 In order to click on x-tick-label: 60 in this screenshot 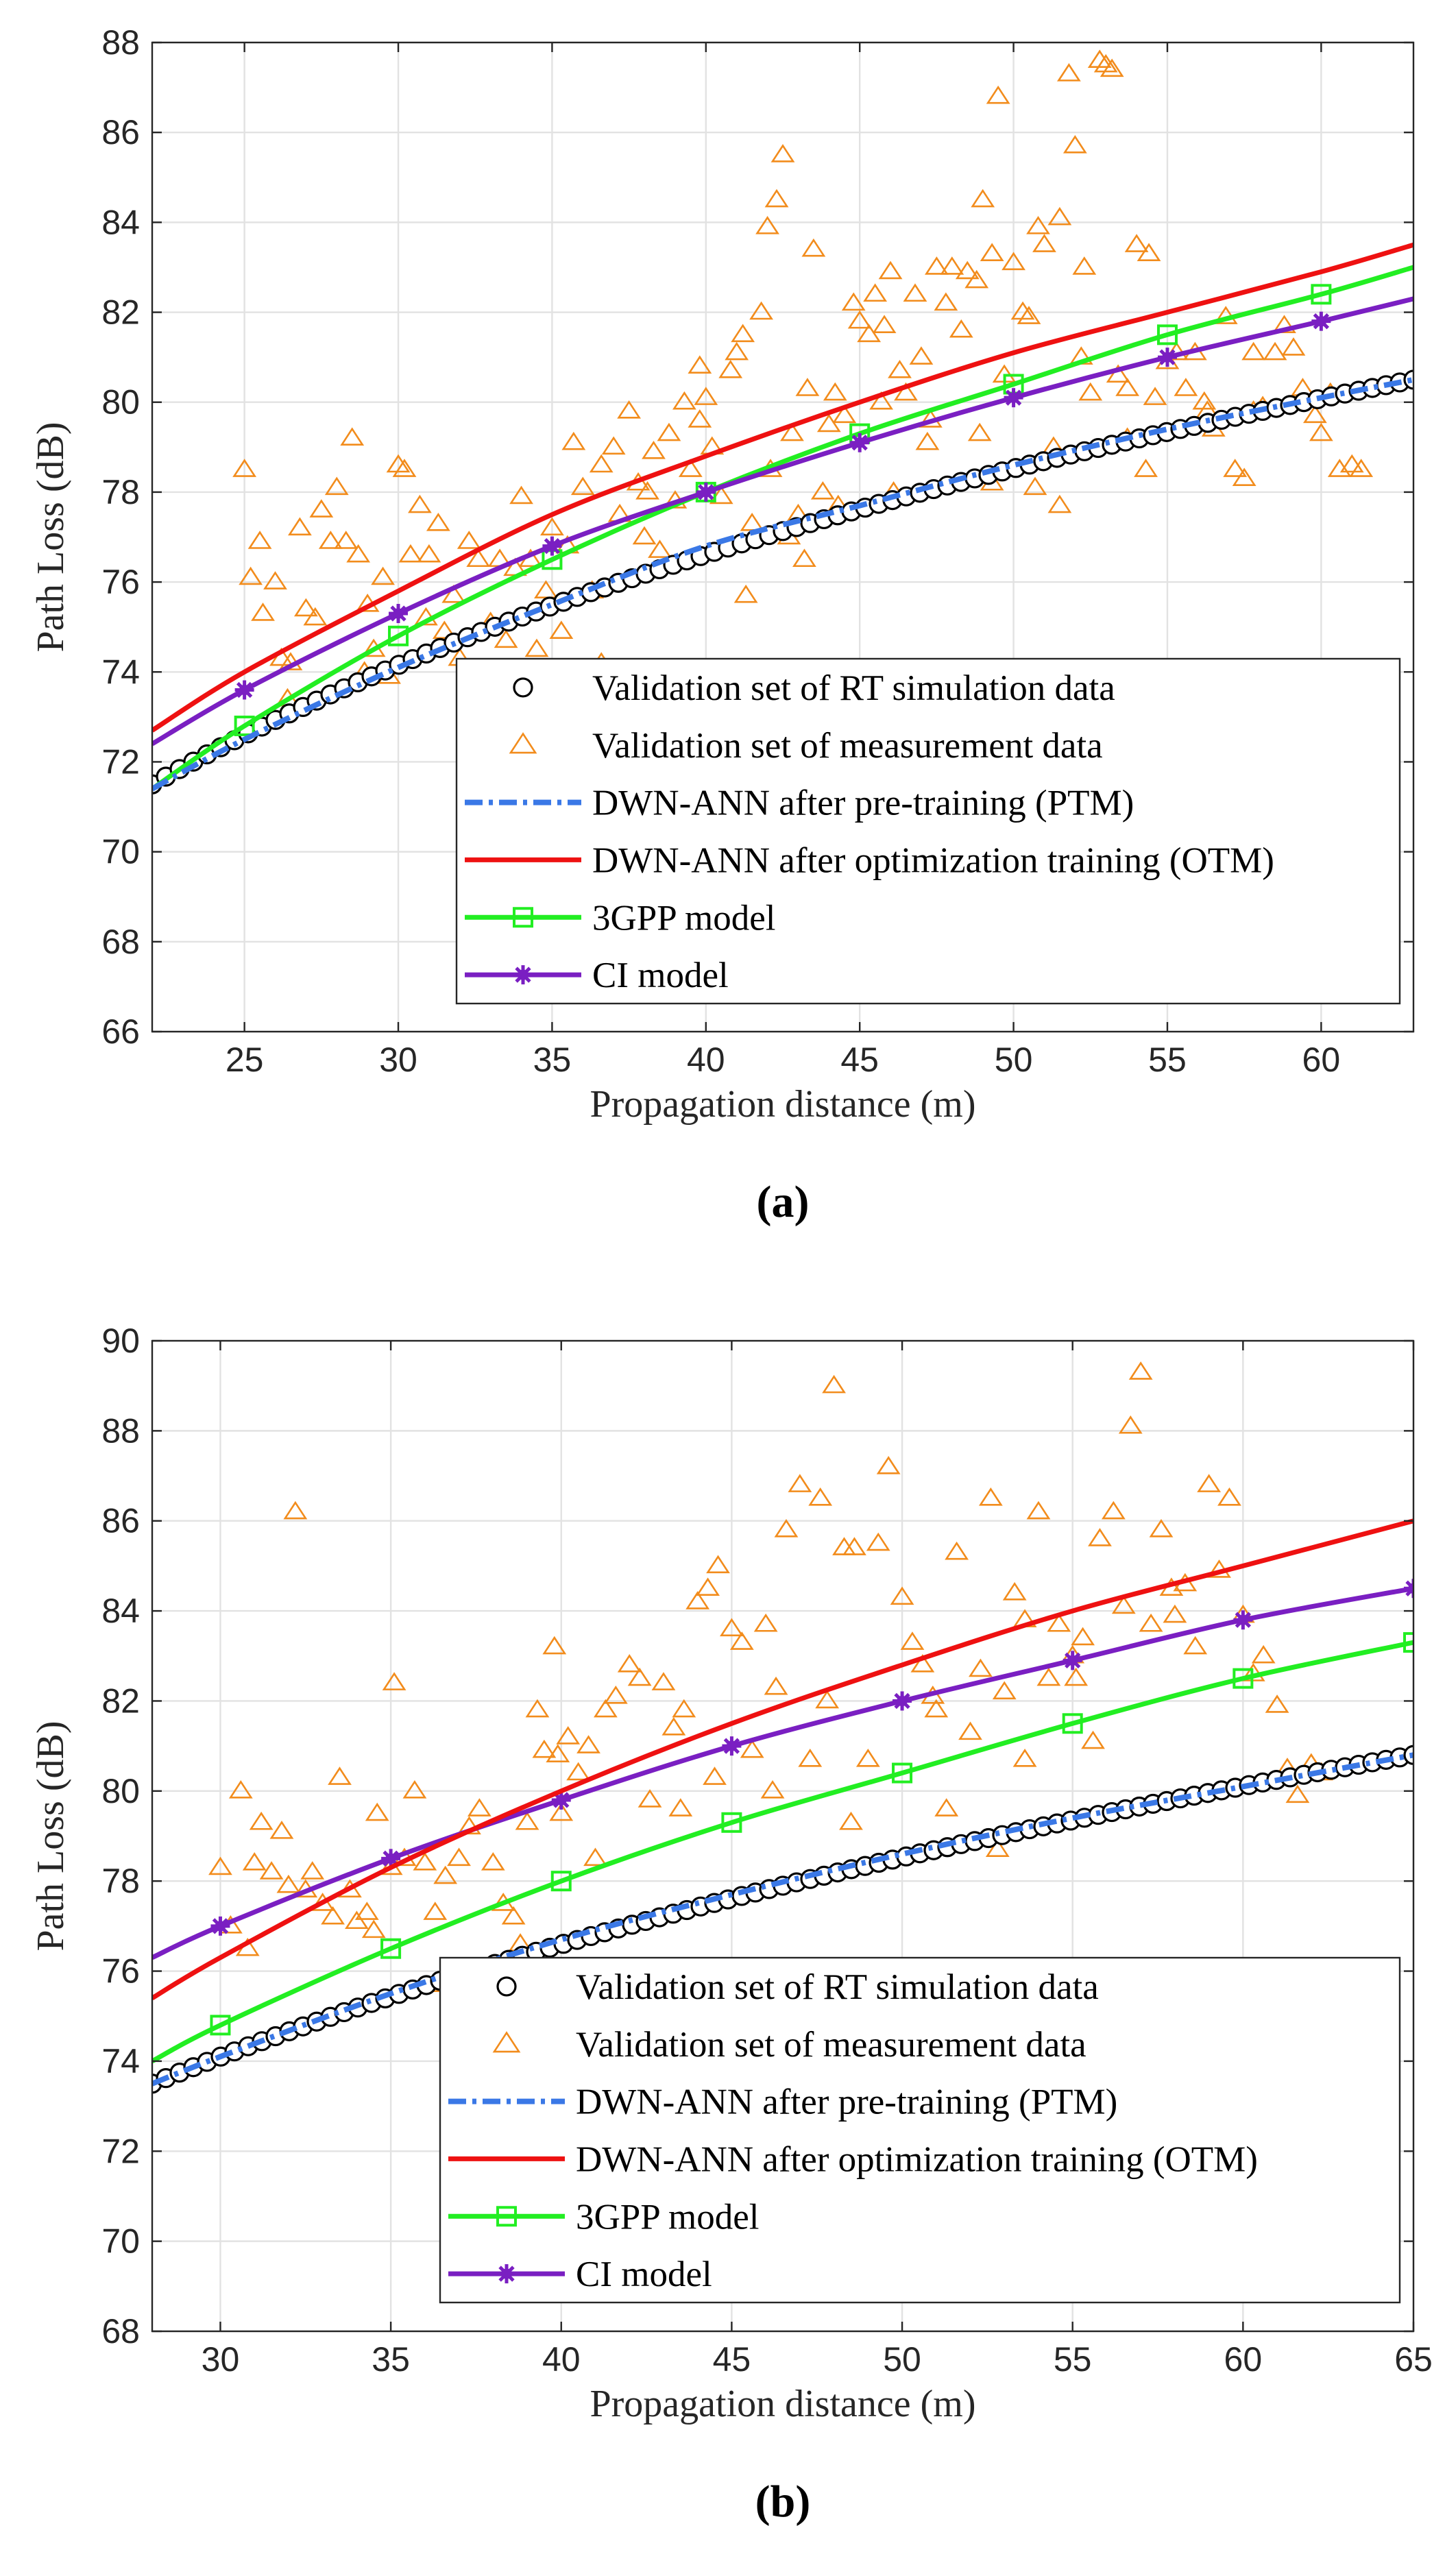, I will do `click(1321, 1060)`.